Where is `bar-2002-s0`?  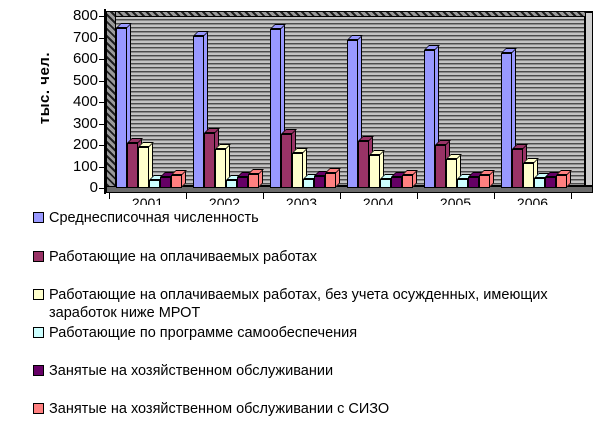 bar-2002-s0 is located at coordinates (201, 109).